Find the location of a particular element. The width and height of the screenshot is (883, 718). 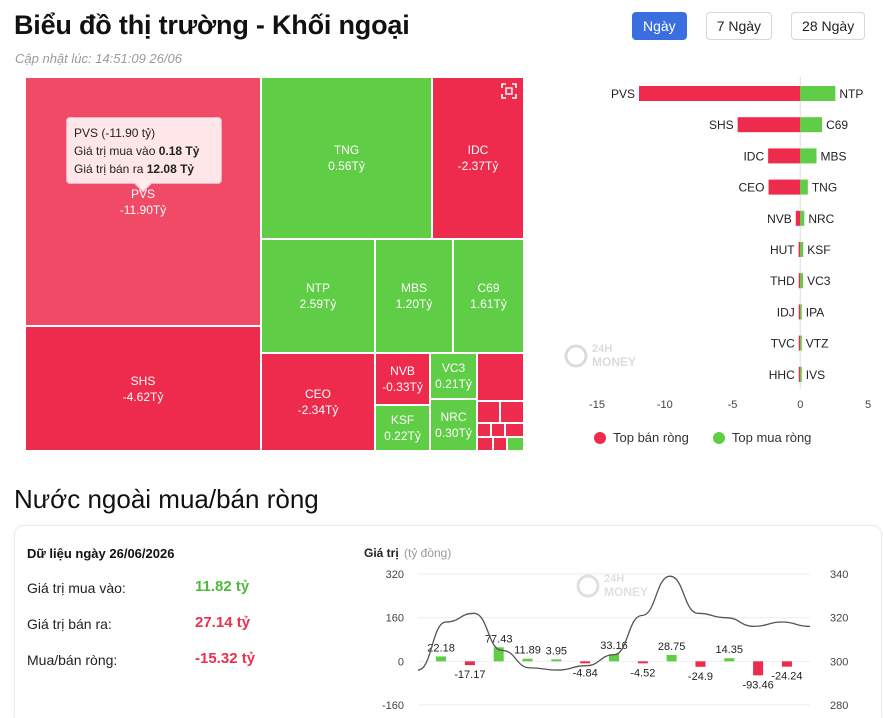

buy-bar-mbs is located at coordinates (808, 156).